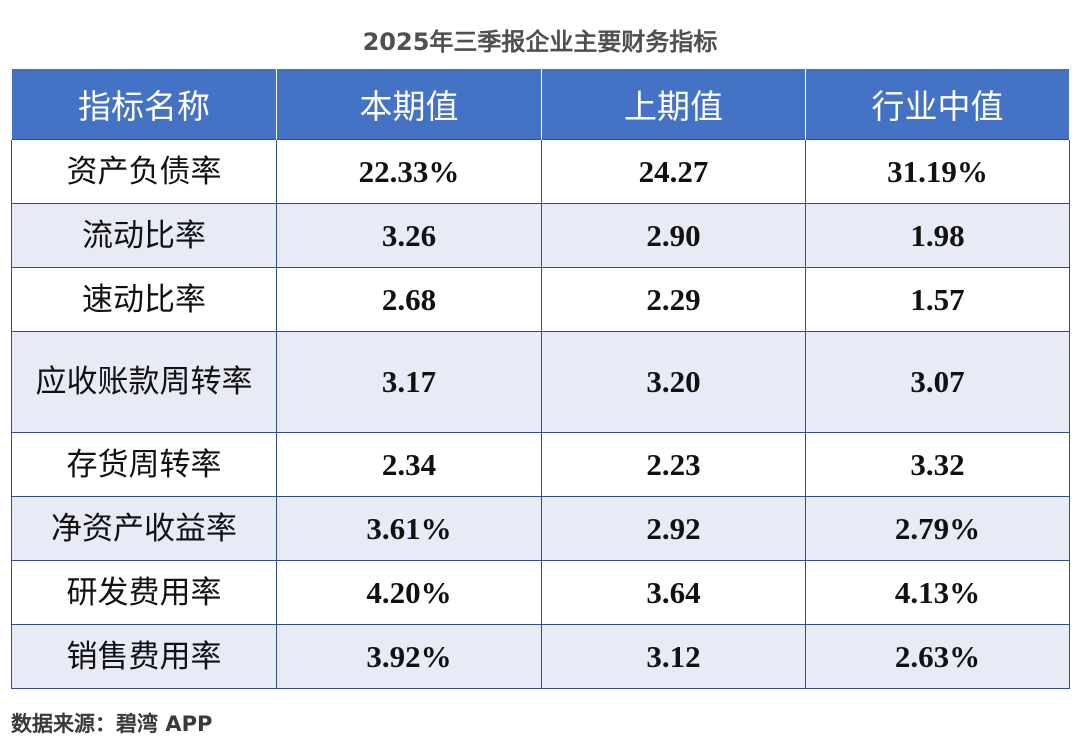  I want to click on row-current-value: 22.33%, so click(409, 171).